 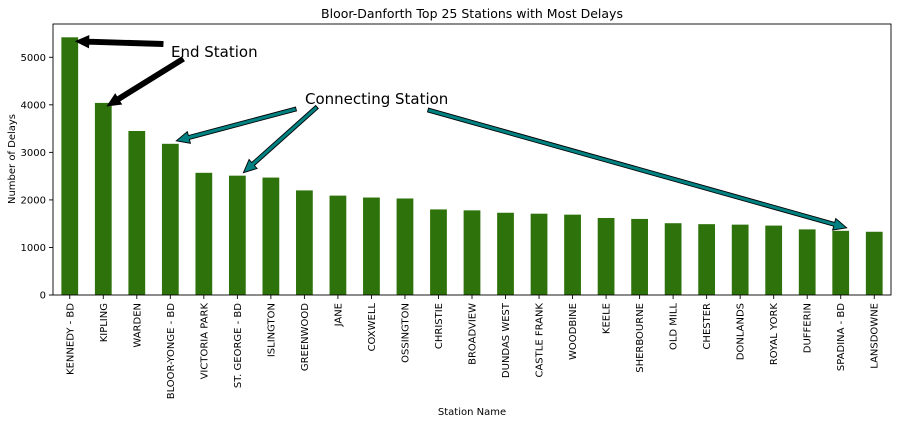 I want to click on annotation-connecting-station: Connecting Station, so click(x=376, y=99).